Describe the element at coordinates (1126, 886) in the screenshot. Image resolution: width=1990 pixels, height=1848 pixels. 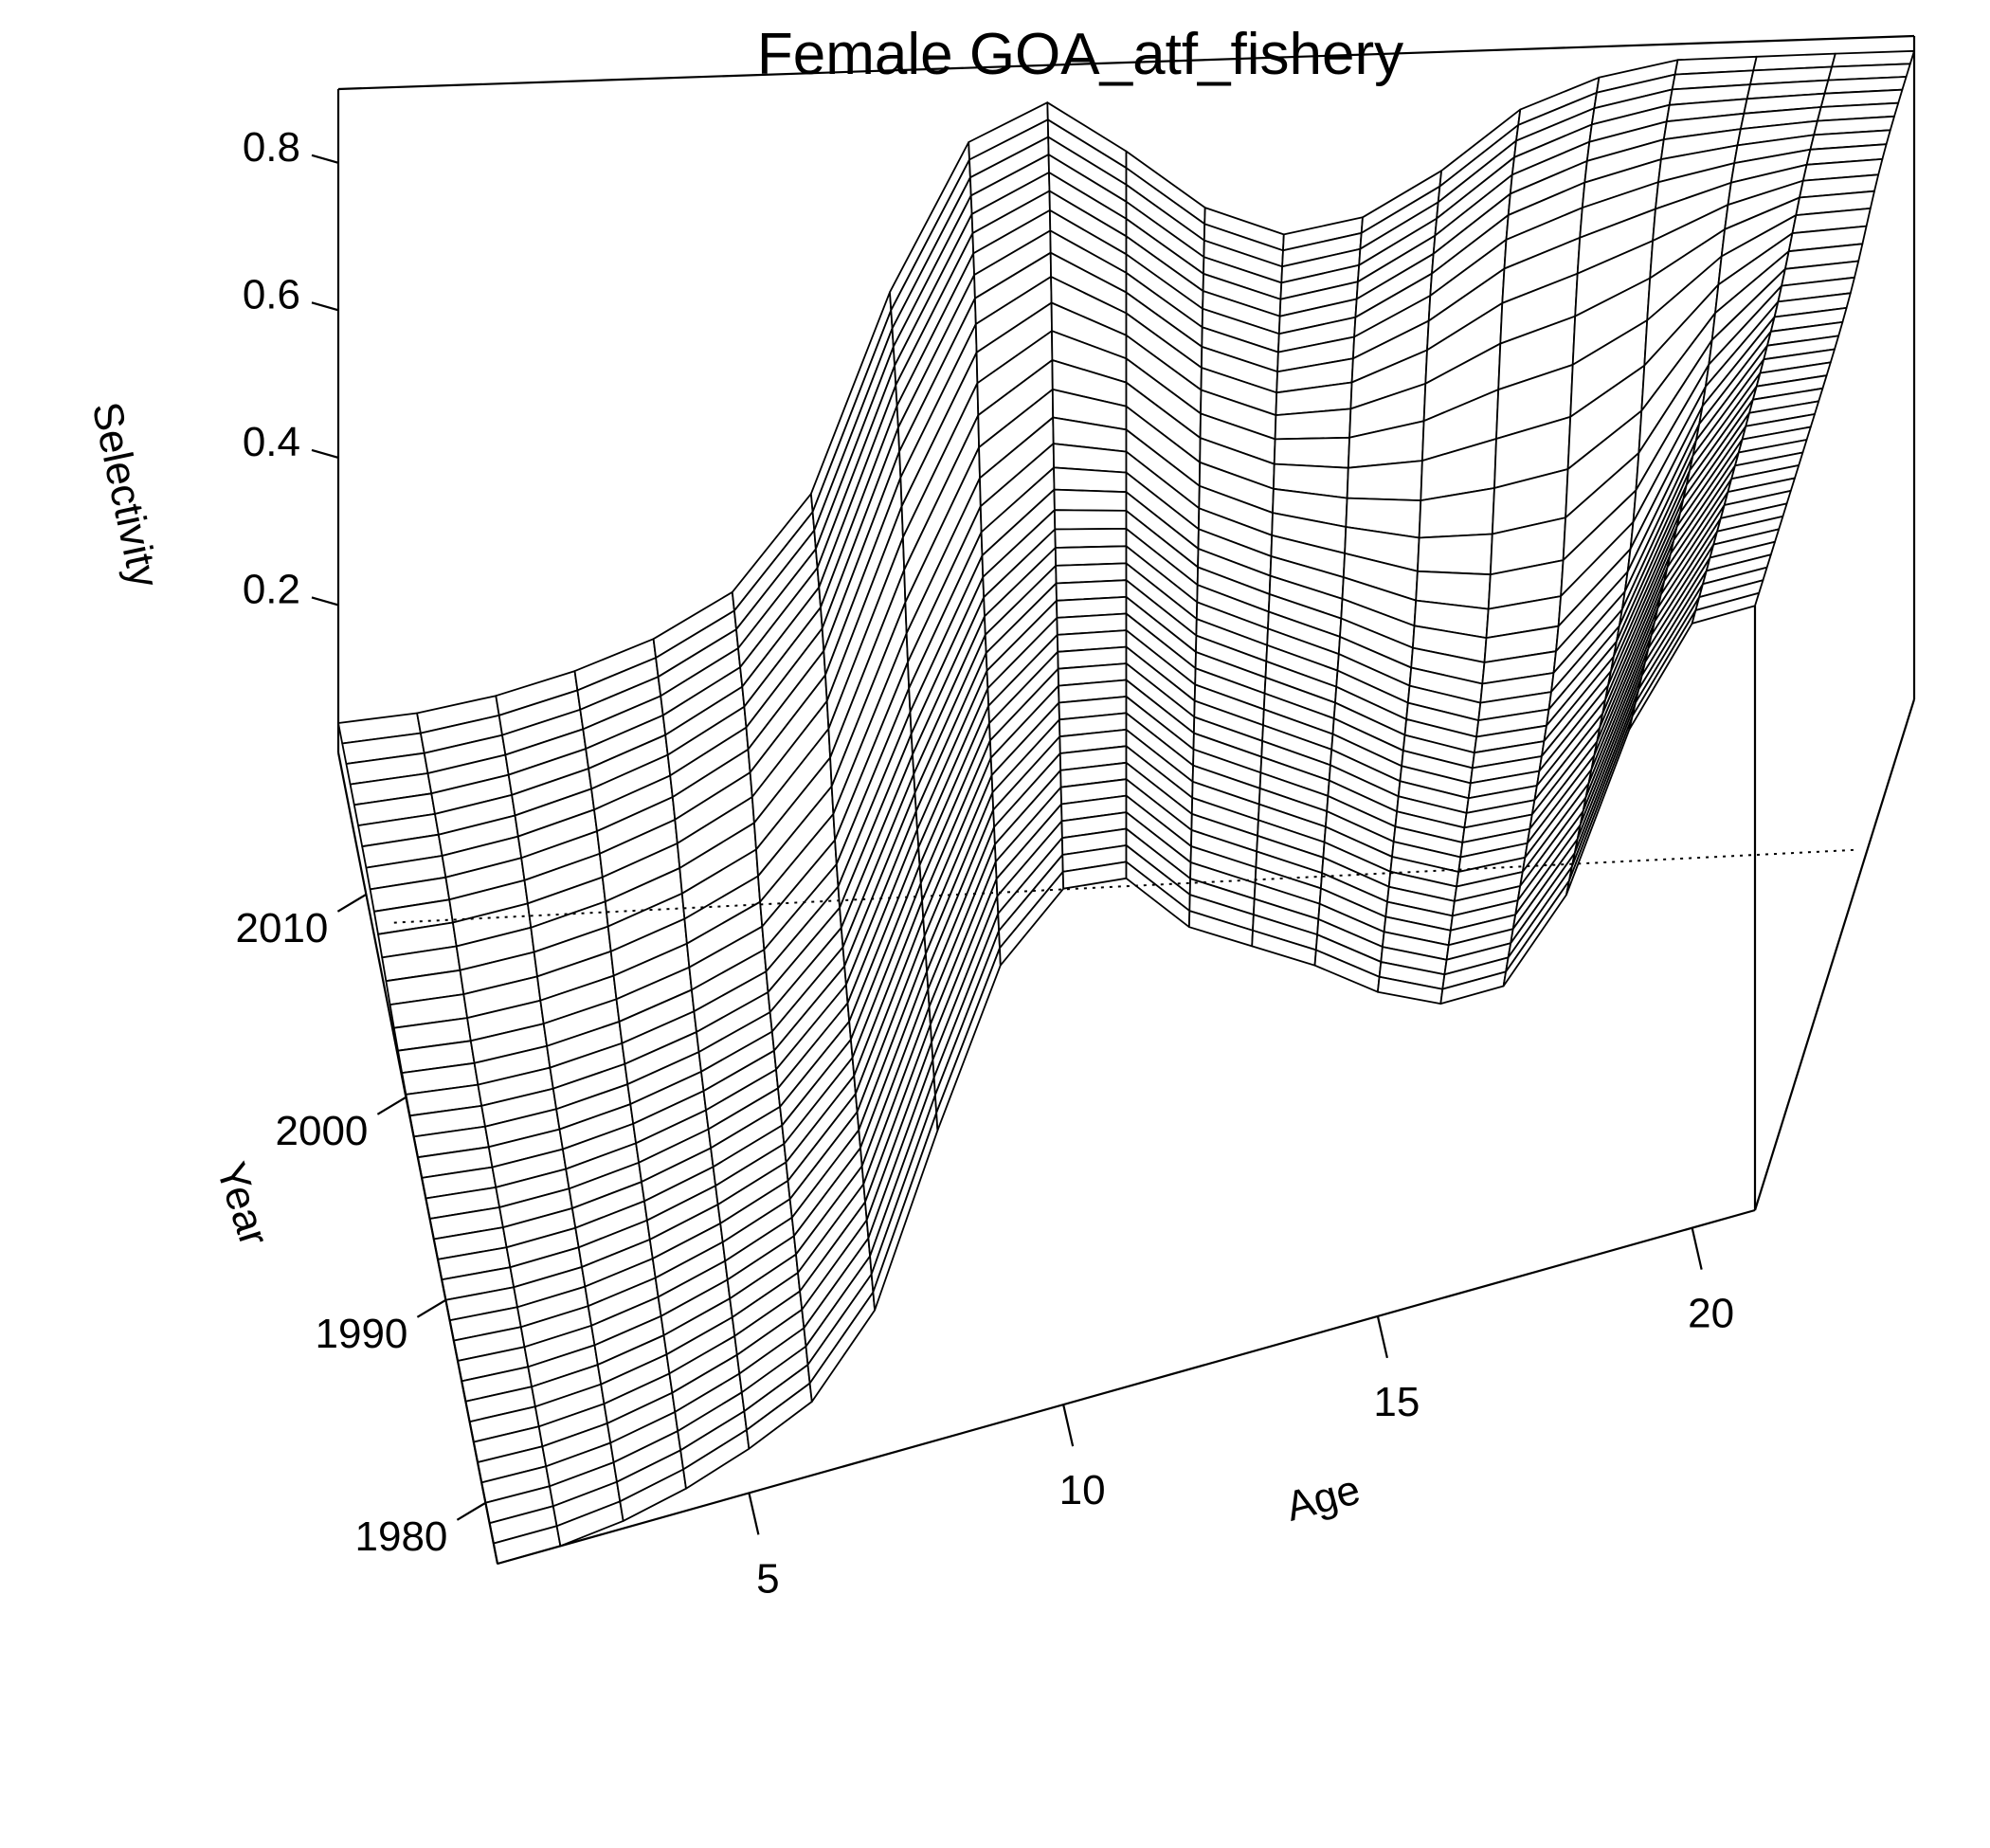
I see `hidden-edge-dotted` at that location.